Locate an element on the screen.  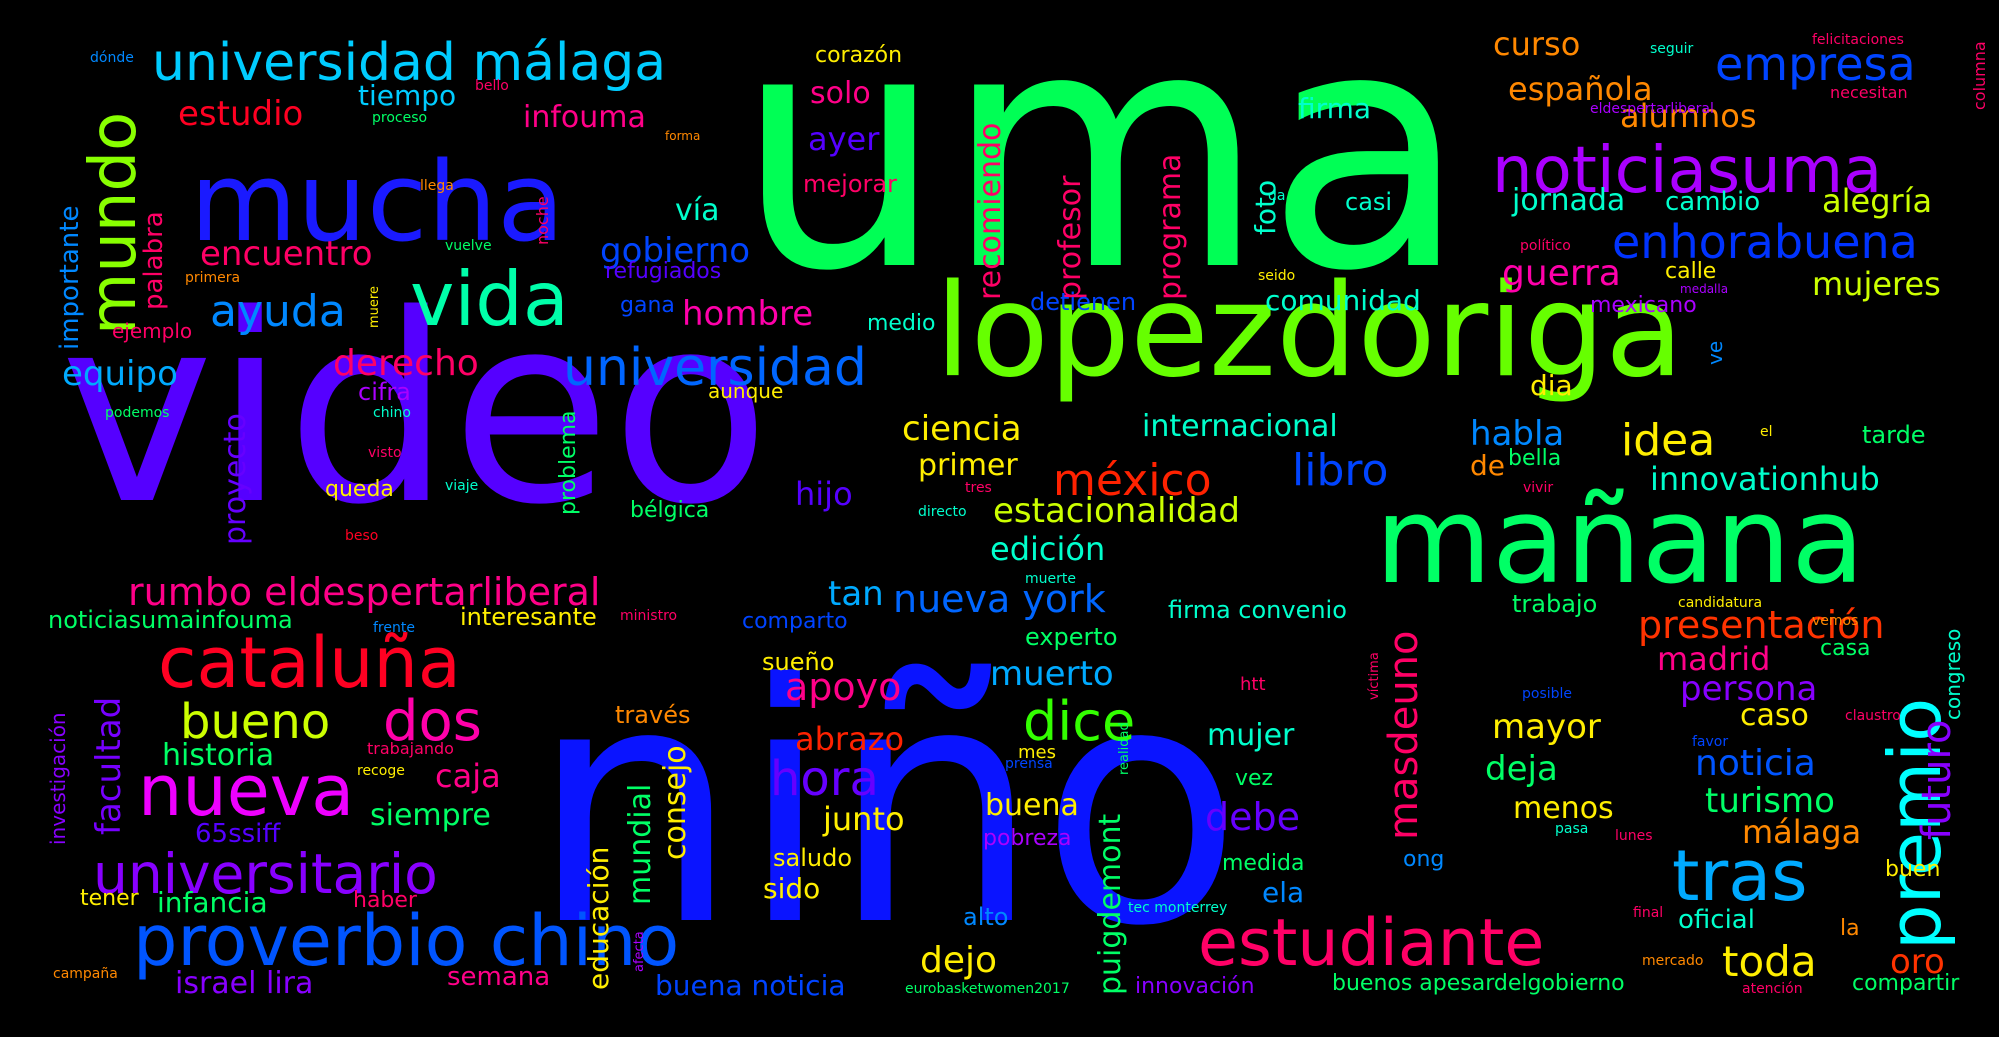
word-campaña: campaña is located at coordinates (85, 974).